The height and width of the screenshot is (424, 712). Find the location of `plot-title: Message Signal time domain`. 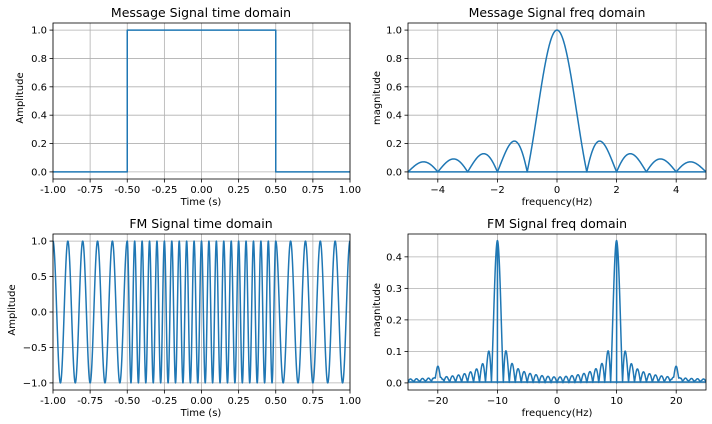

plot-title: Message Signal time domain is located at coordinates (201, 12).